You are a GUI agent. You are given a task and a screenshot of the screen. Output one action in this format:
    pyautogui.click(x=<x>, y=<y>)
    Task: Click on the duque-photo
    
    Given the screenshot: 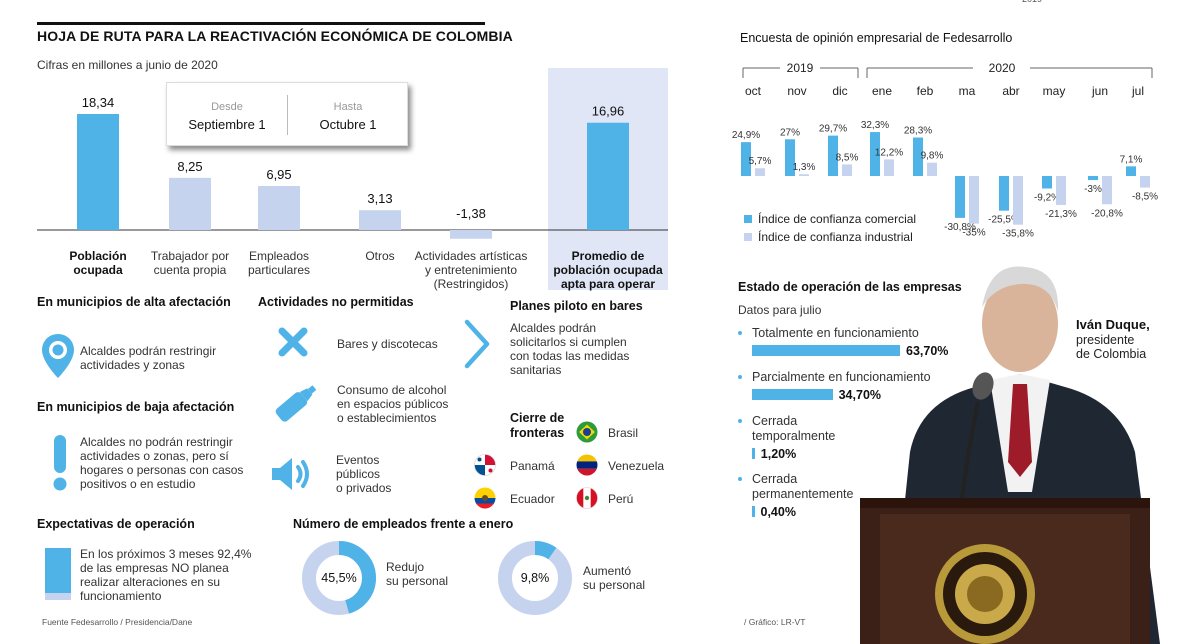 What is the action you would take?
    pyautogui.click(x=1010, y=455)
    